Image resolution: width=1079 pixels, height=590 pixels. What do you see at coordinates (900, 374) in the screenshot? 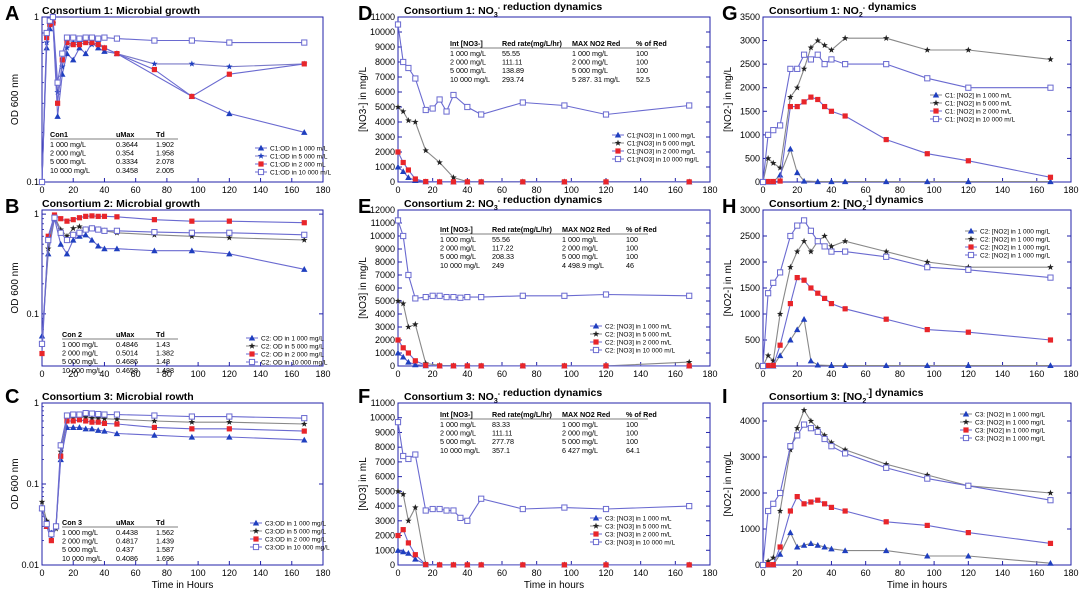
I see `x-tick-label: 80` at bounding box center [900, 374].